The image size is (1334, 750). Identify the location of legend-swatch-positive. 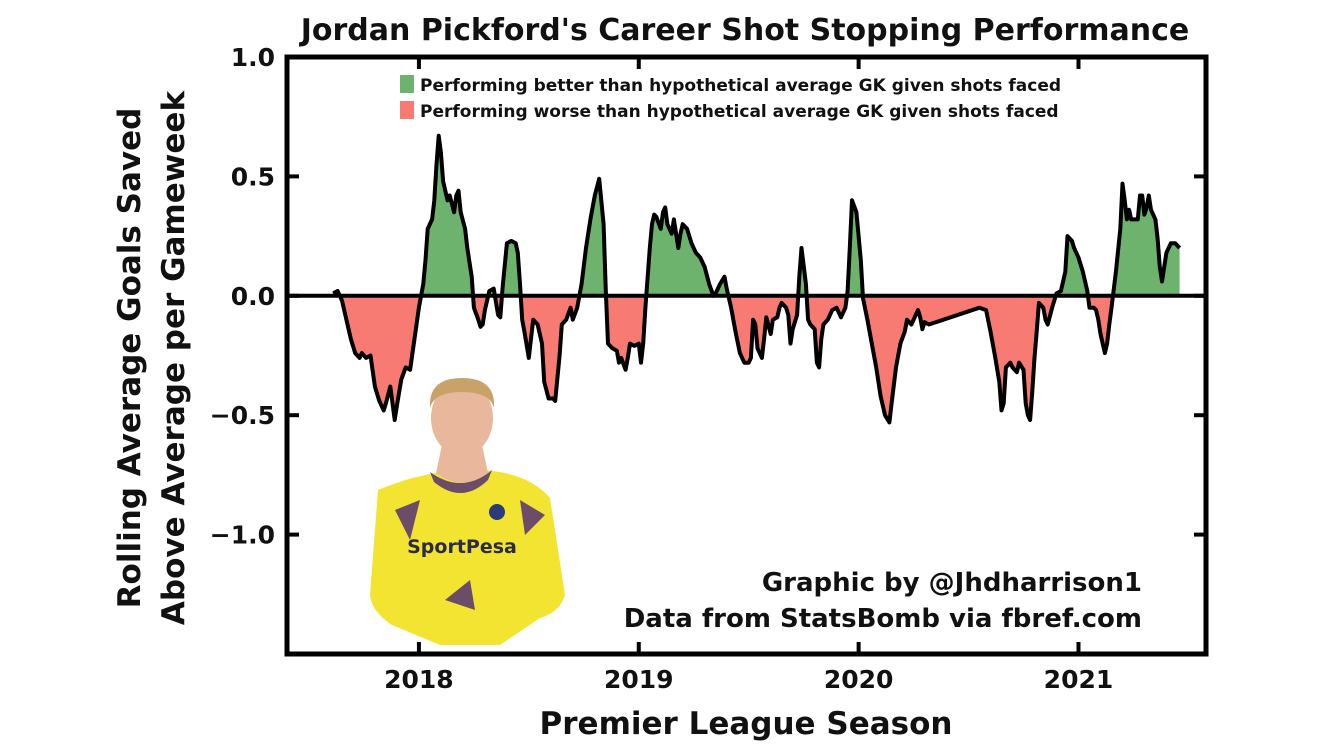
(407, 84).